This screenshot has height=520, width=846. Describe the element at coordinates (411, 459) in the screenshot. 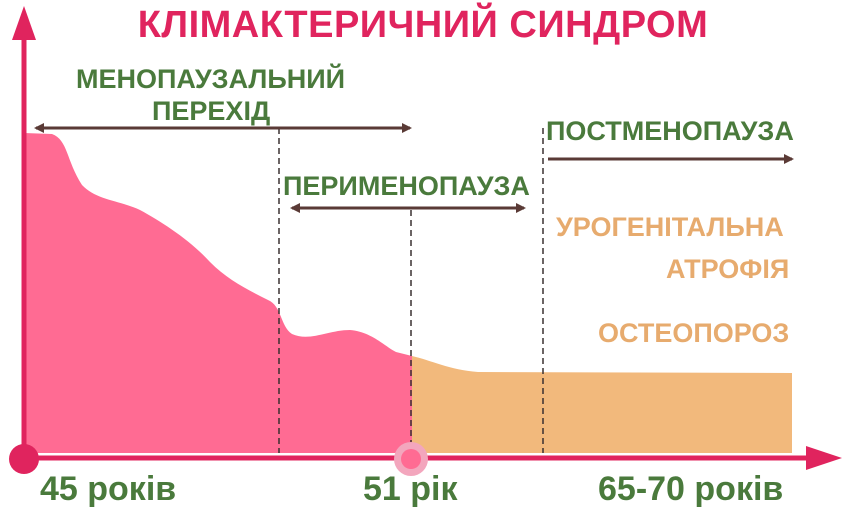

I see `age-51-marker-inner` at that location.